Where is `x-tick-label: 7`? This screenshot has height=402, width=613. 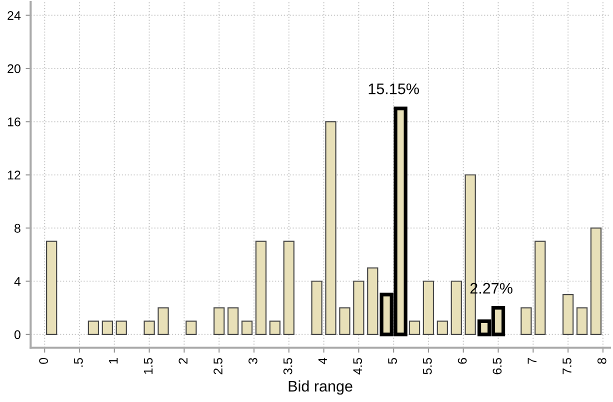 x-tick-label: 7 is located at coordinates (532, 361).